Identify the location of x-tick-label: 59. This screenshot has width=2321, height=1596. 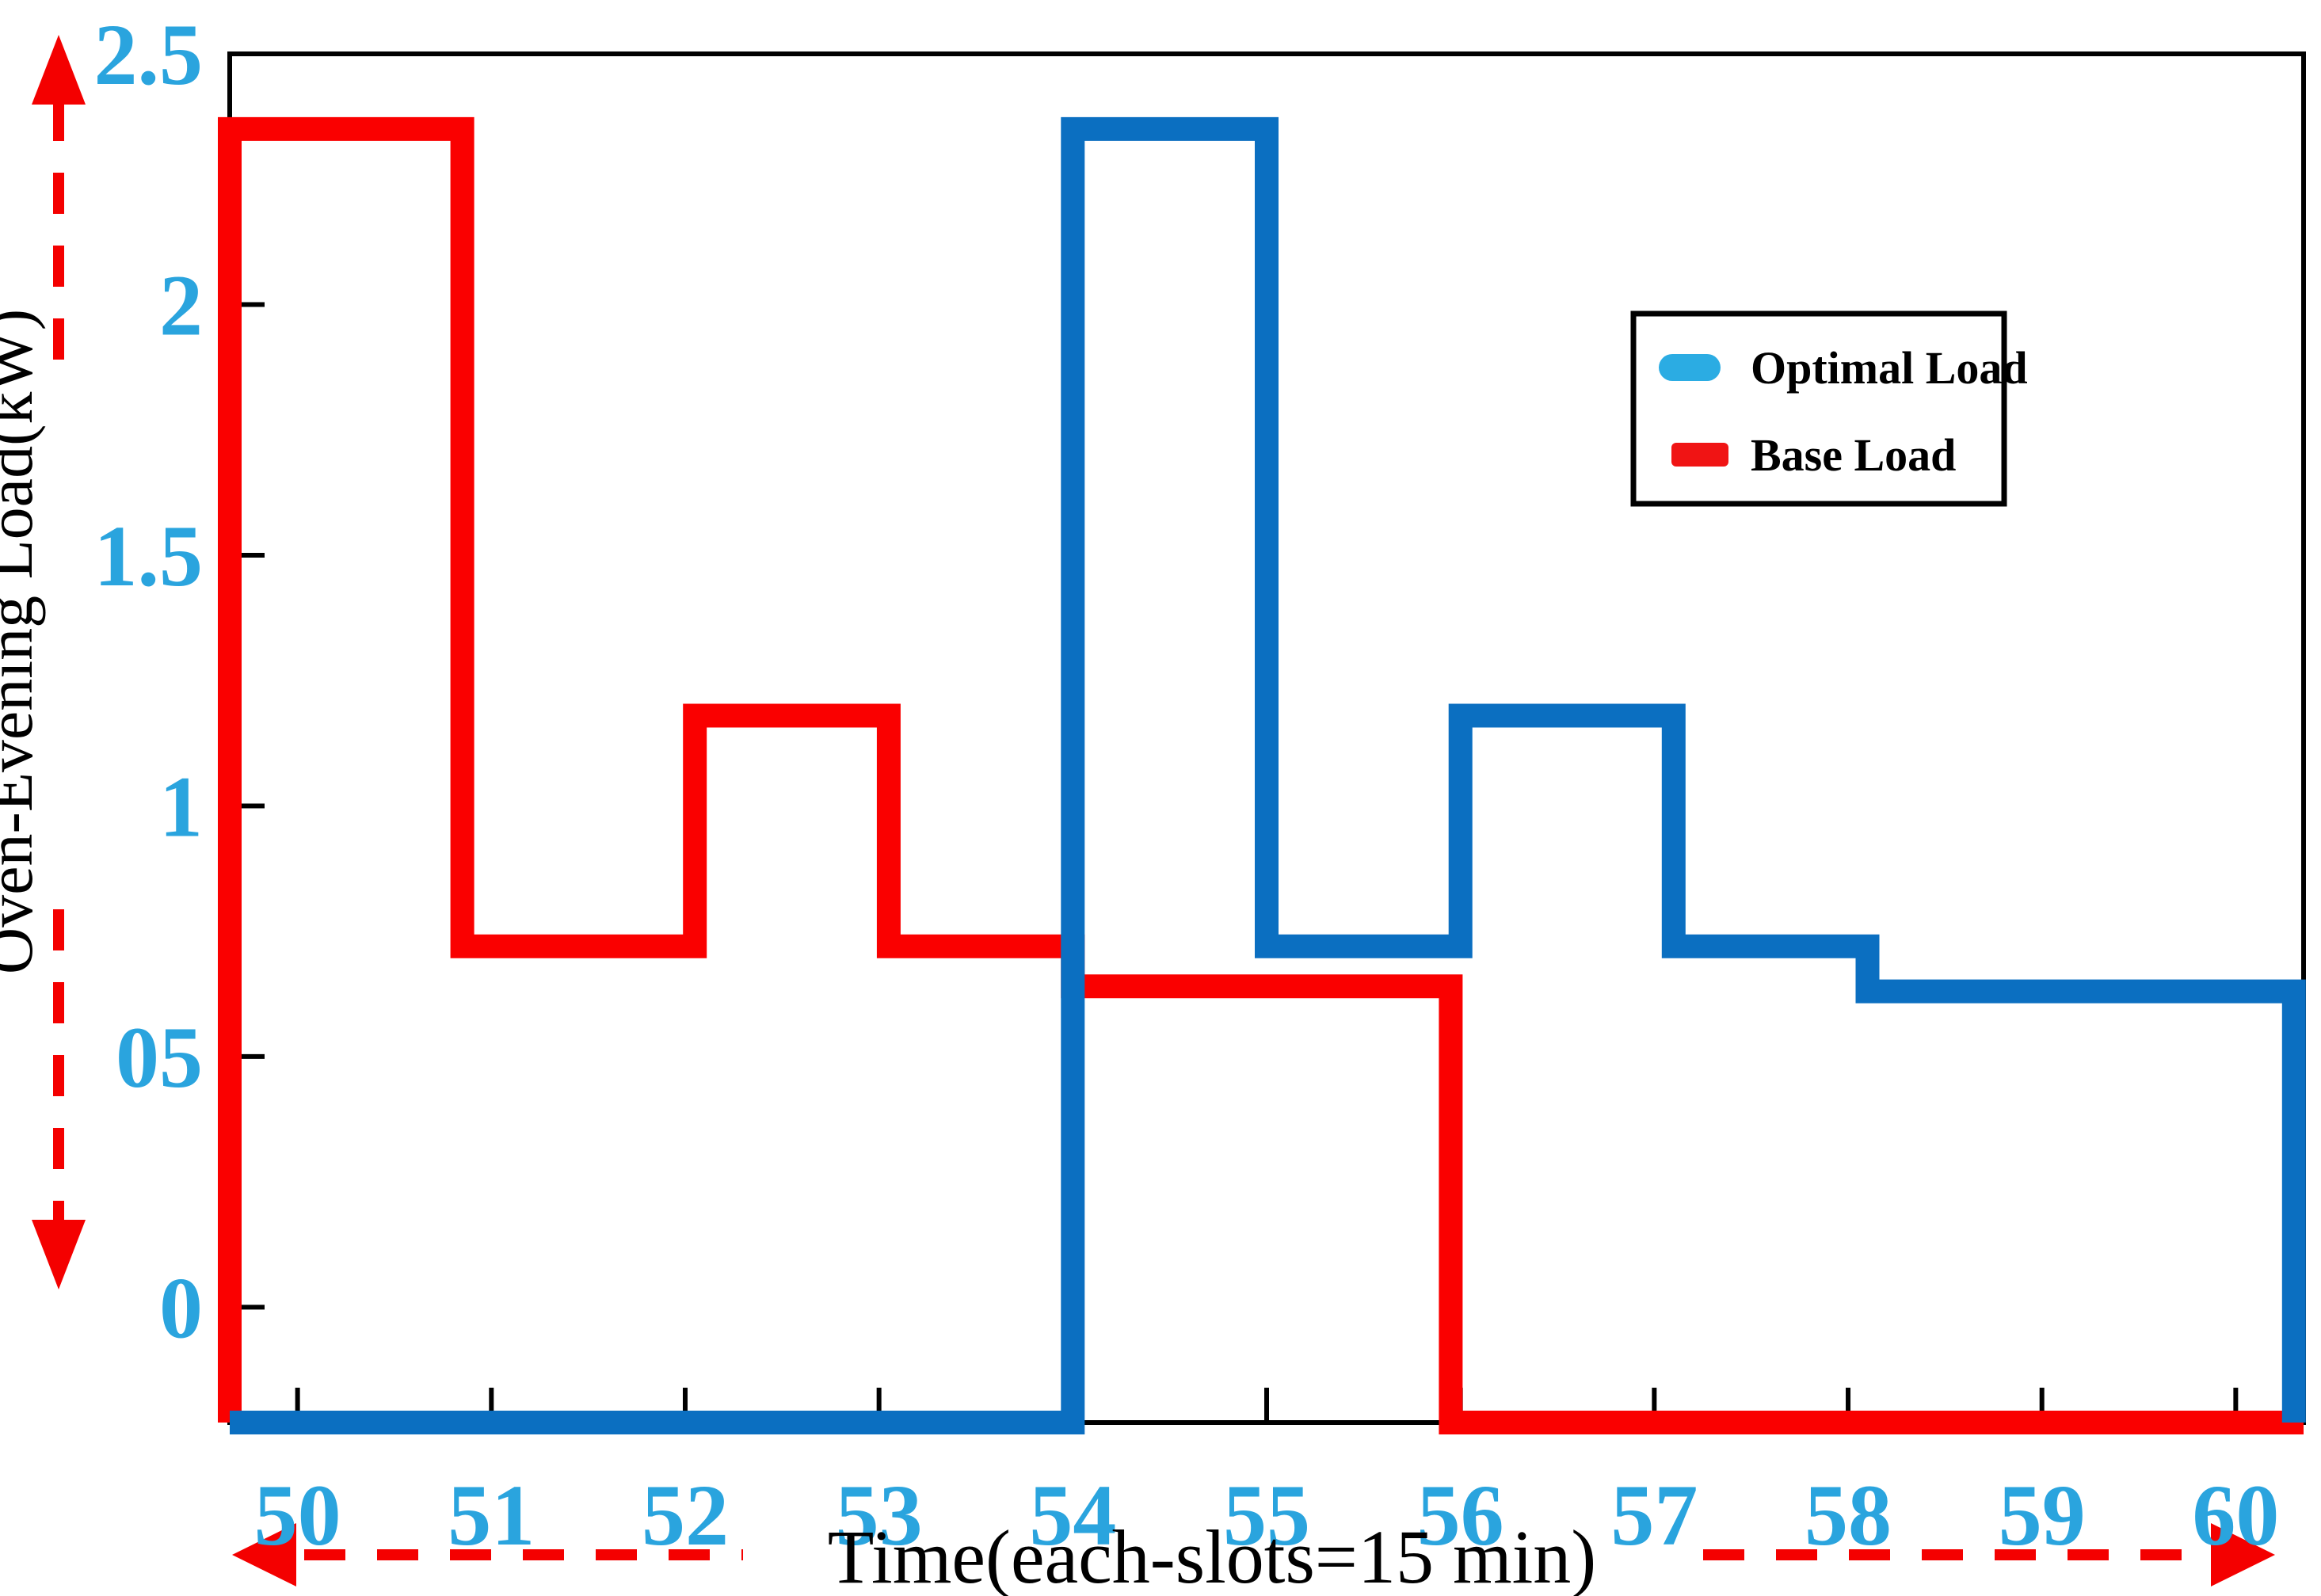
(2042, 1515).